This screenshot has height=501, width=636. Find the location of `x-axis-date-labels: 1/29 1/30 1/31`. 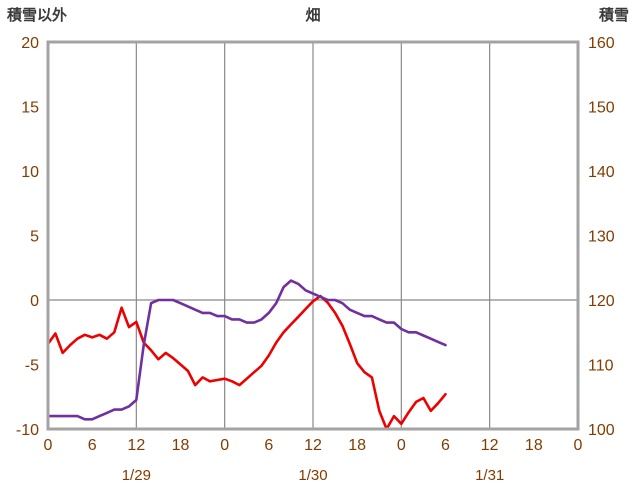

x-axis-date-labels: 1/29 1/30 1/31 is located at coordinates (313, 475).